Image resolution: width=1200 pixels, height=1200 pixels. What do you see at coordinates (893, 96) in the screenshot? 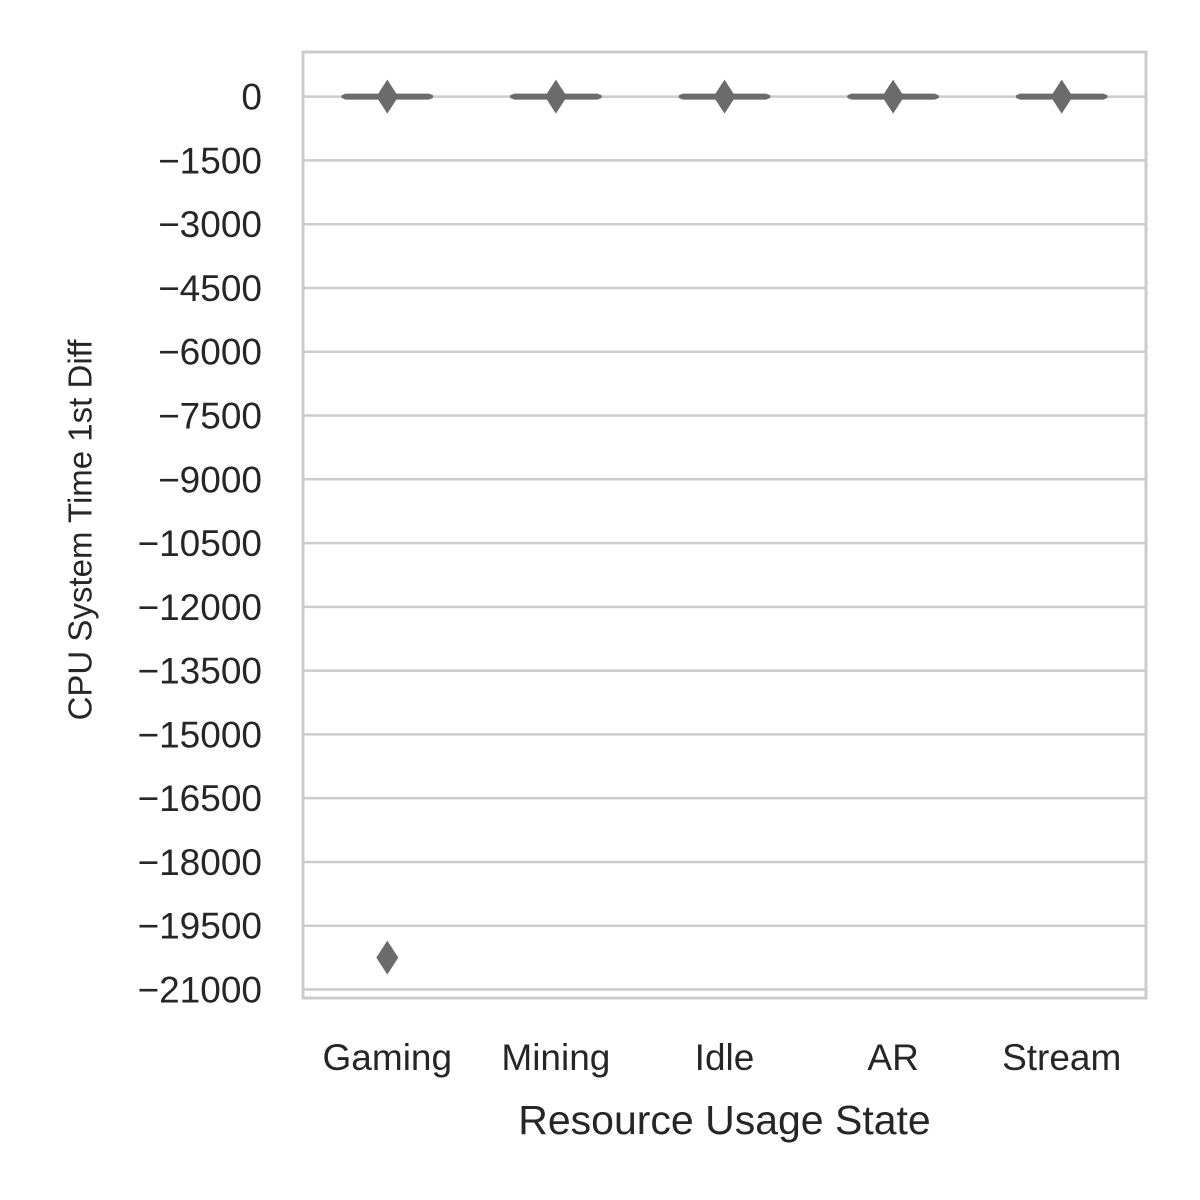
I see `outlier-ar` at bounding box center [893, 96].